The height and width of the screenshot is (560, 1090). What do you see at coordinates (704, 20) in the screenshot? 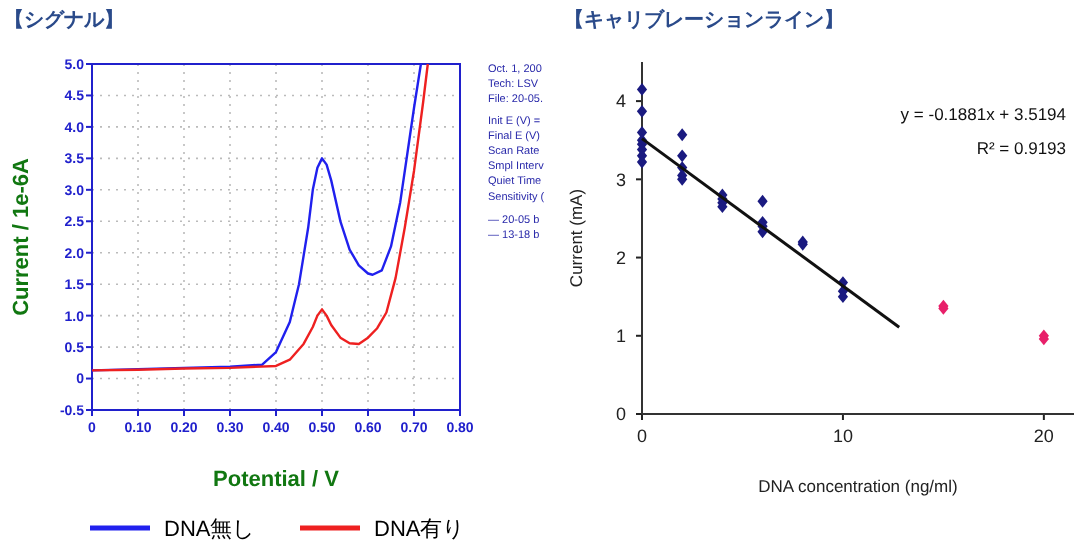
I see `chart-title: 【キャリブレーションライン】` at bounding box center [704, 20].